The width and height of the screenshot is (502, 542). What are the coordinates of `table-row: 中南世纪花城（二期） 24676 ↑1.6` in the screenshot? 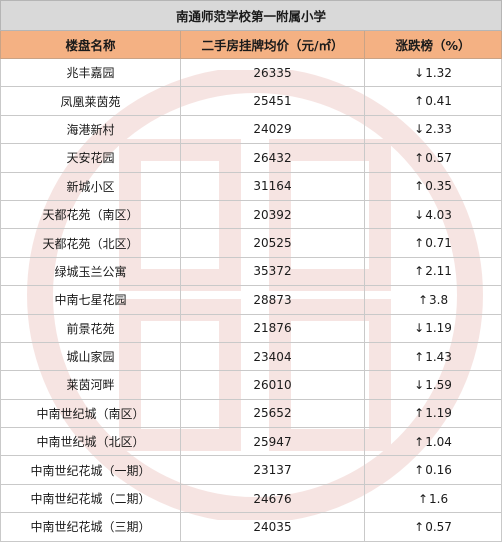 It's located at (251, 498).